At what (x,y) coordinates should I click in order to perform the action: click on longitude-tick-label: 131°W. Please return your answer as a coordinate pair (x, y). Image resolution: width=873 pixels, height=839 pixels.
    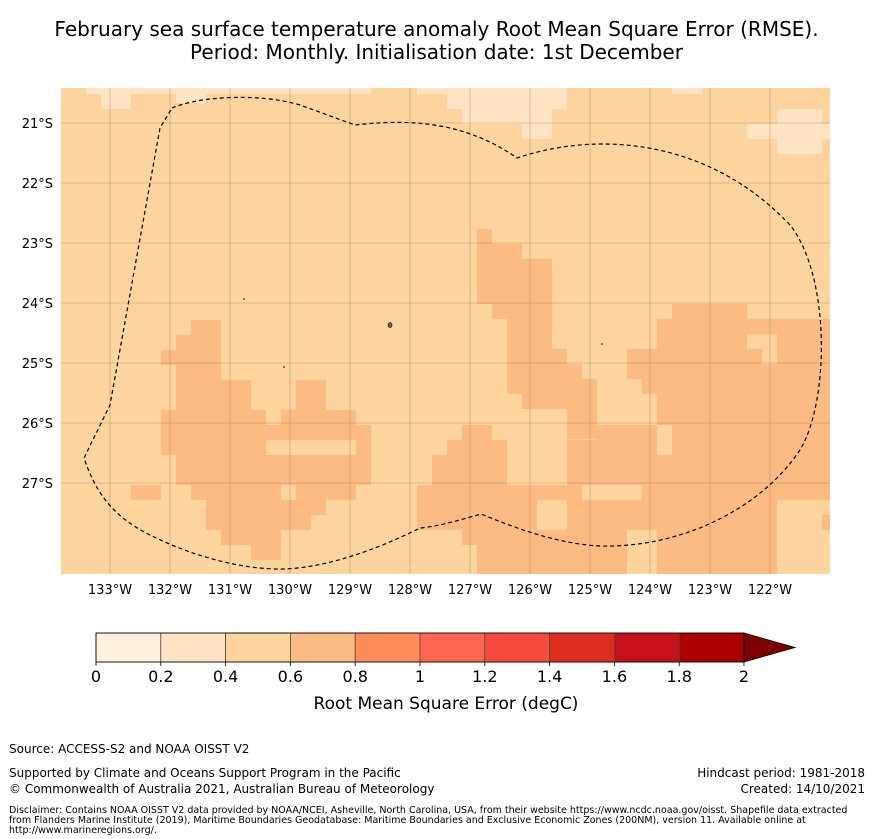
    Looking at the image, I should click on (230, 590).